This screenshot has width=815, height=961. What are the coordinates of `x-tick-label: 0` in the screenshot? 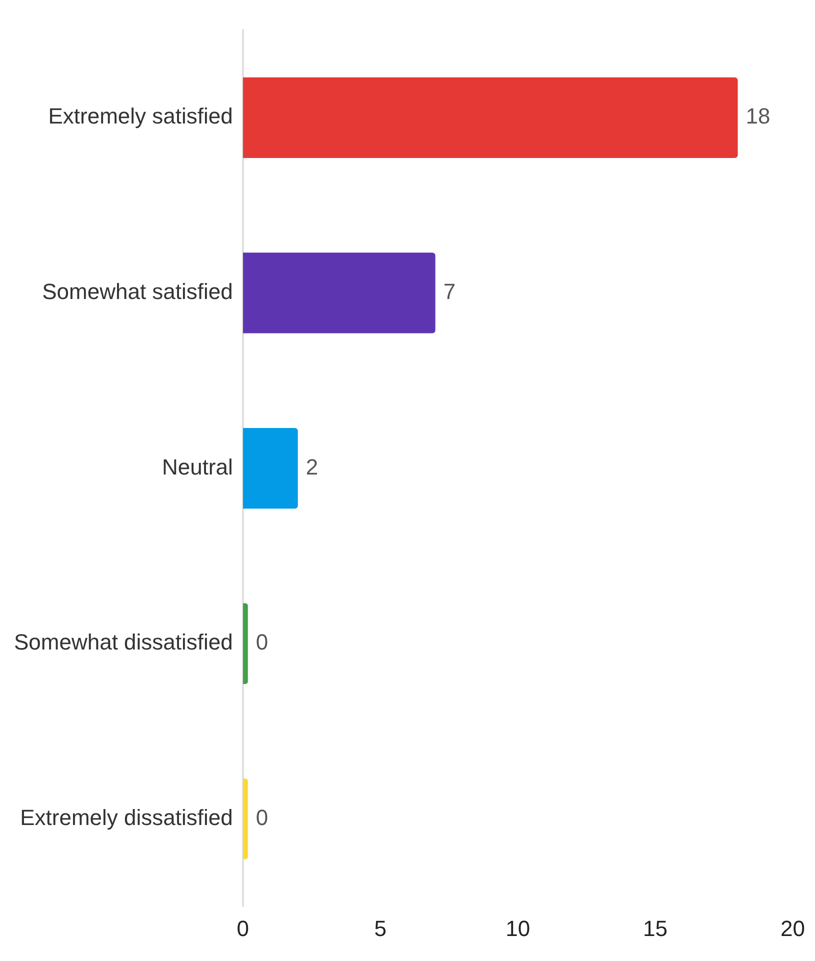 It's located at (243, 928).